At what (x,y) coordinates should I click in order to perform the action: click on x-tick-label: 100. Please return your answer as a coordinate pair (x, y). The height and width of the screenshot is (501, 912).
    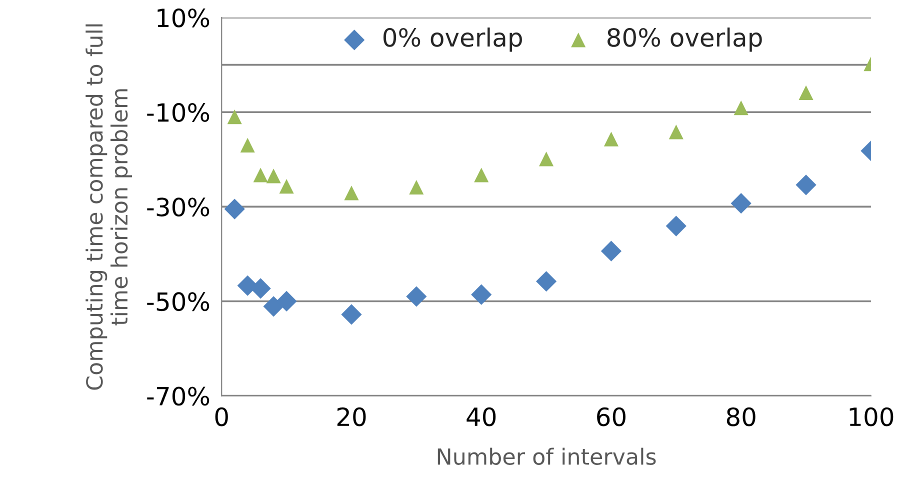
    Looking at the image, I should click on (872, 416).